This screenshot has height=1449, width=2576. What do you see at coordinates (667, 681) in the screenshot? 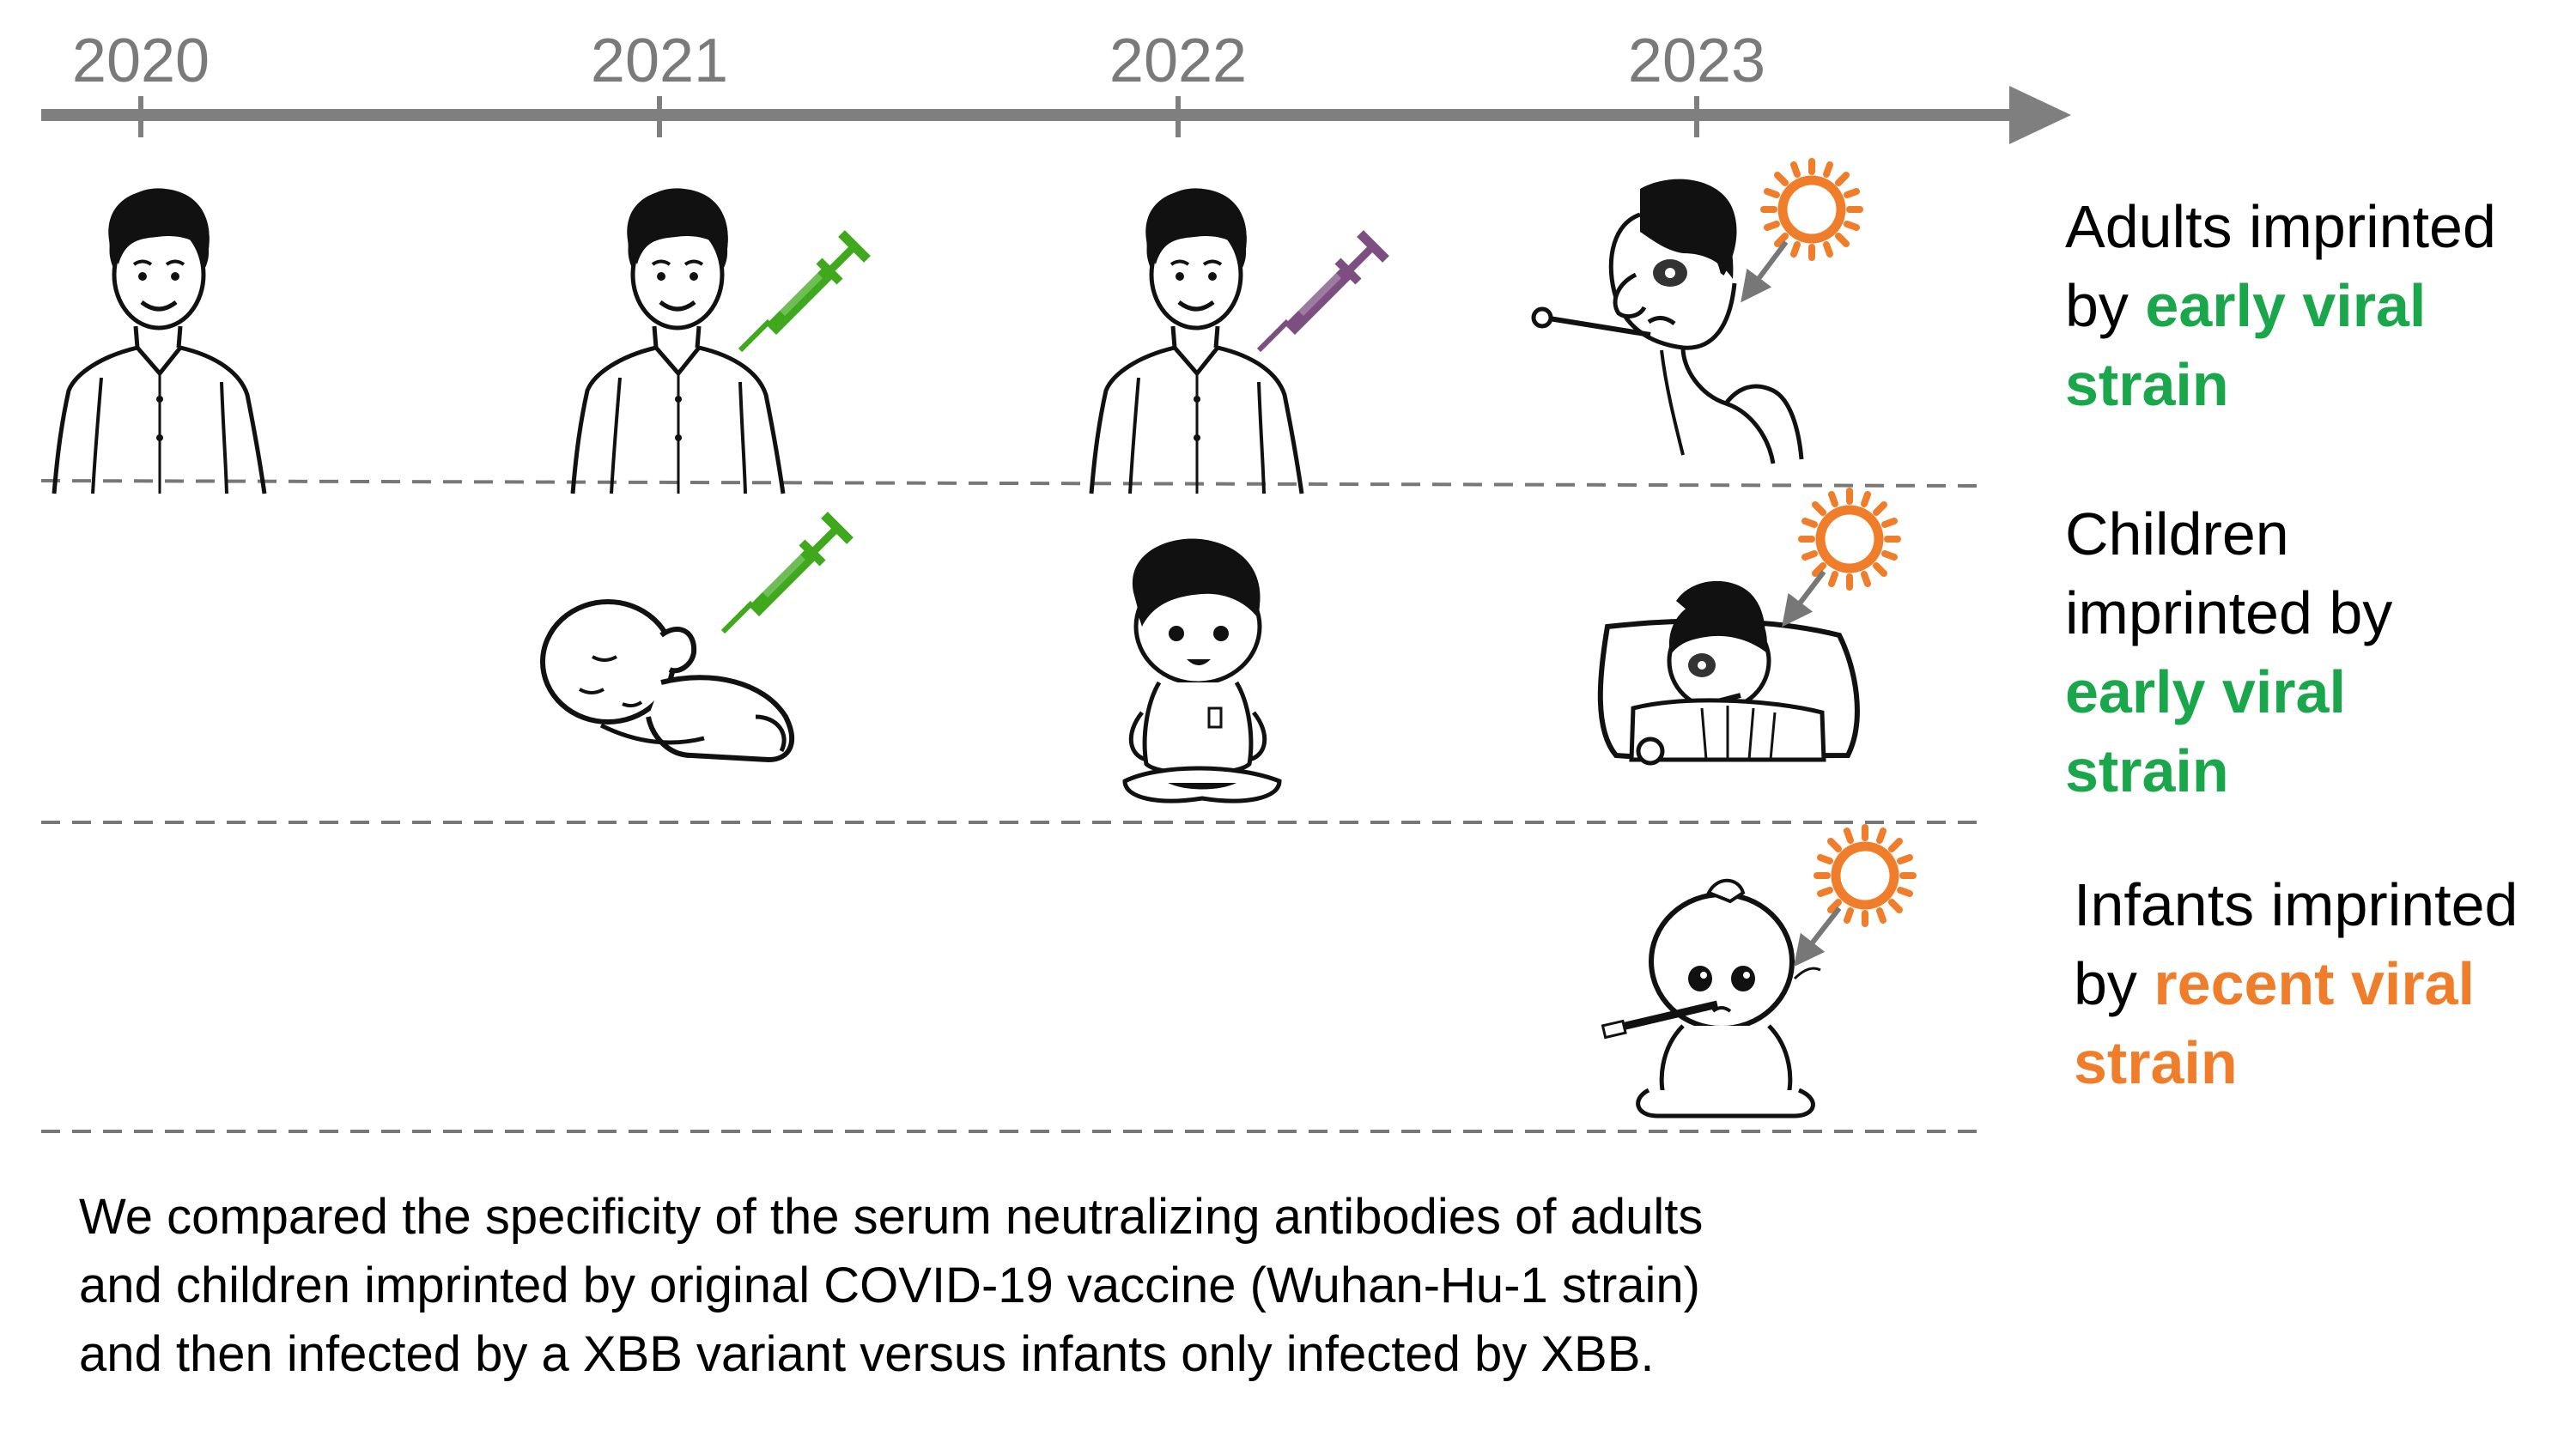
I see `sleeping-newborn-icon` at bounding box center [667, 681].